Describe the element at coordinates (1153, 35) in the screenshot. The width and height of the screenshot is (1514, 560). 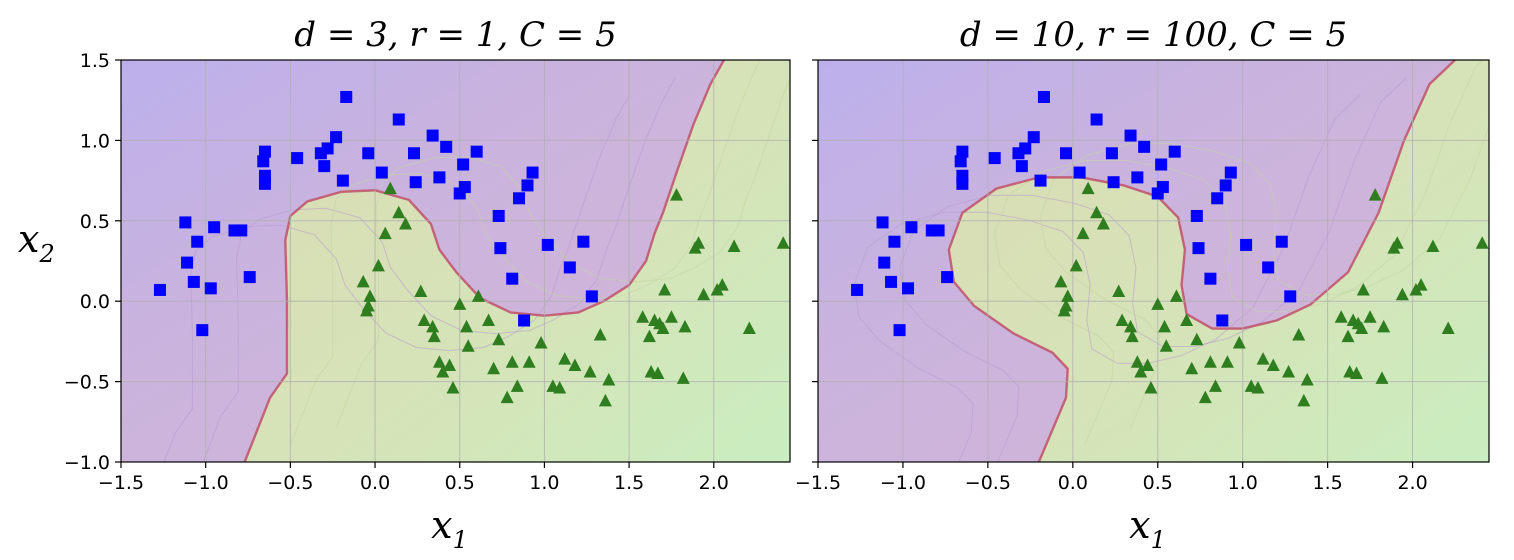
I see `chart-title: d = 10, r = 100, C = 5` at that location.